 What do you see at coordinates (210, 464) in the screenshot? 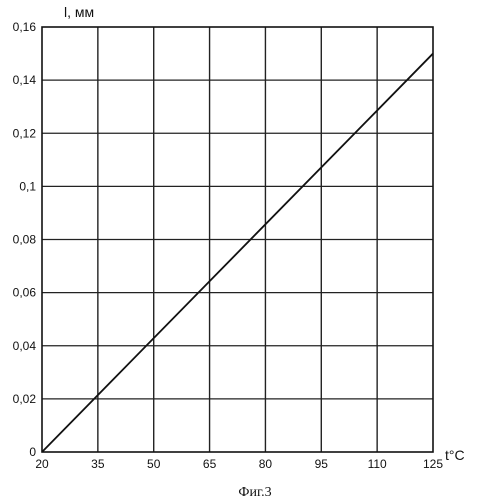
I see `x-tick-label: 65` at bounding box center [210, 464].